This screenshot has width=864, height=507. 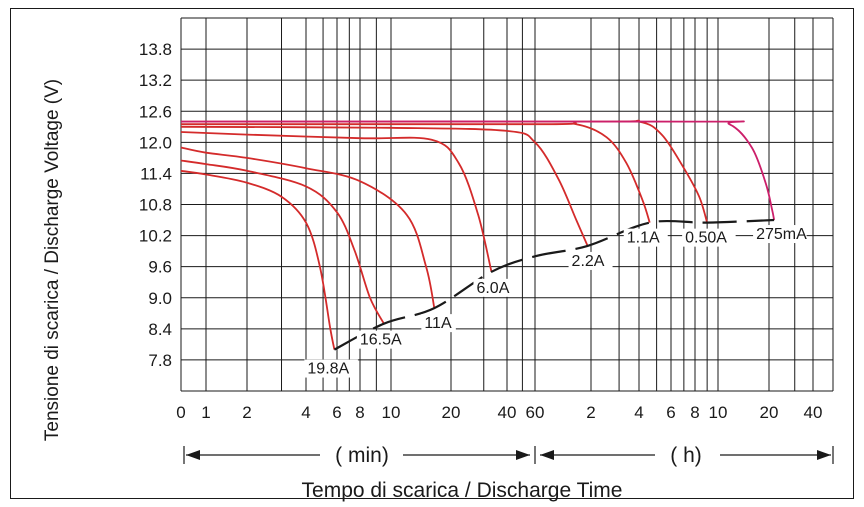 I want to click on discharge-curve-275ma, so click(x=477, y=170).